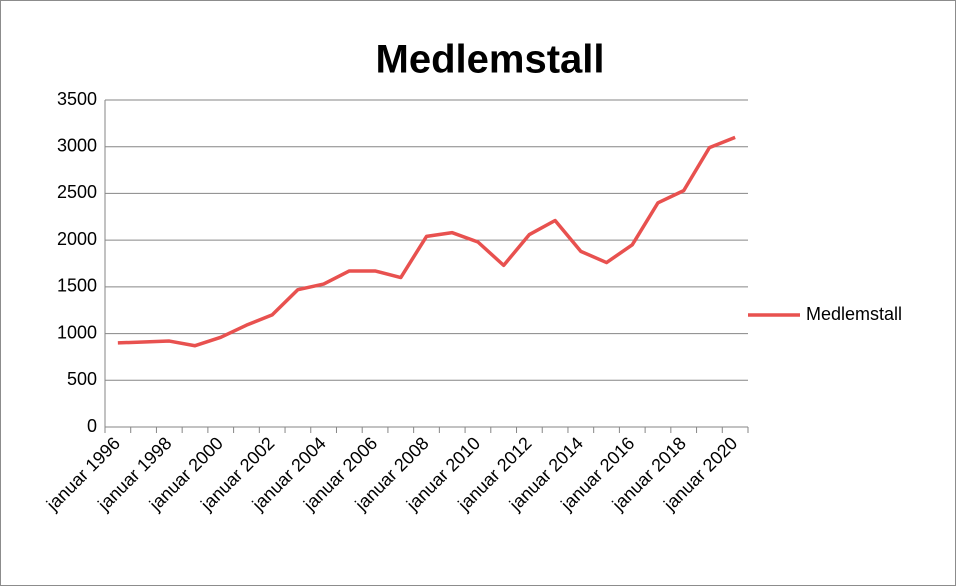 The width and height of the screenshot is (957, 587). Describe the element at coordinates (854, 314) in the screenshot. I see `legend-label: Medlemstall` at that location.